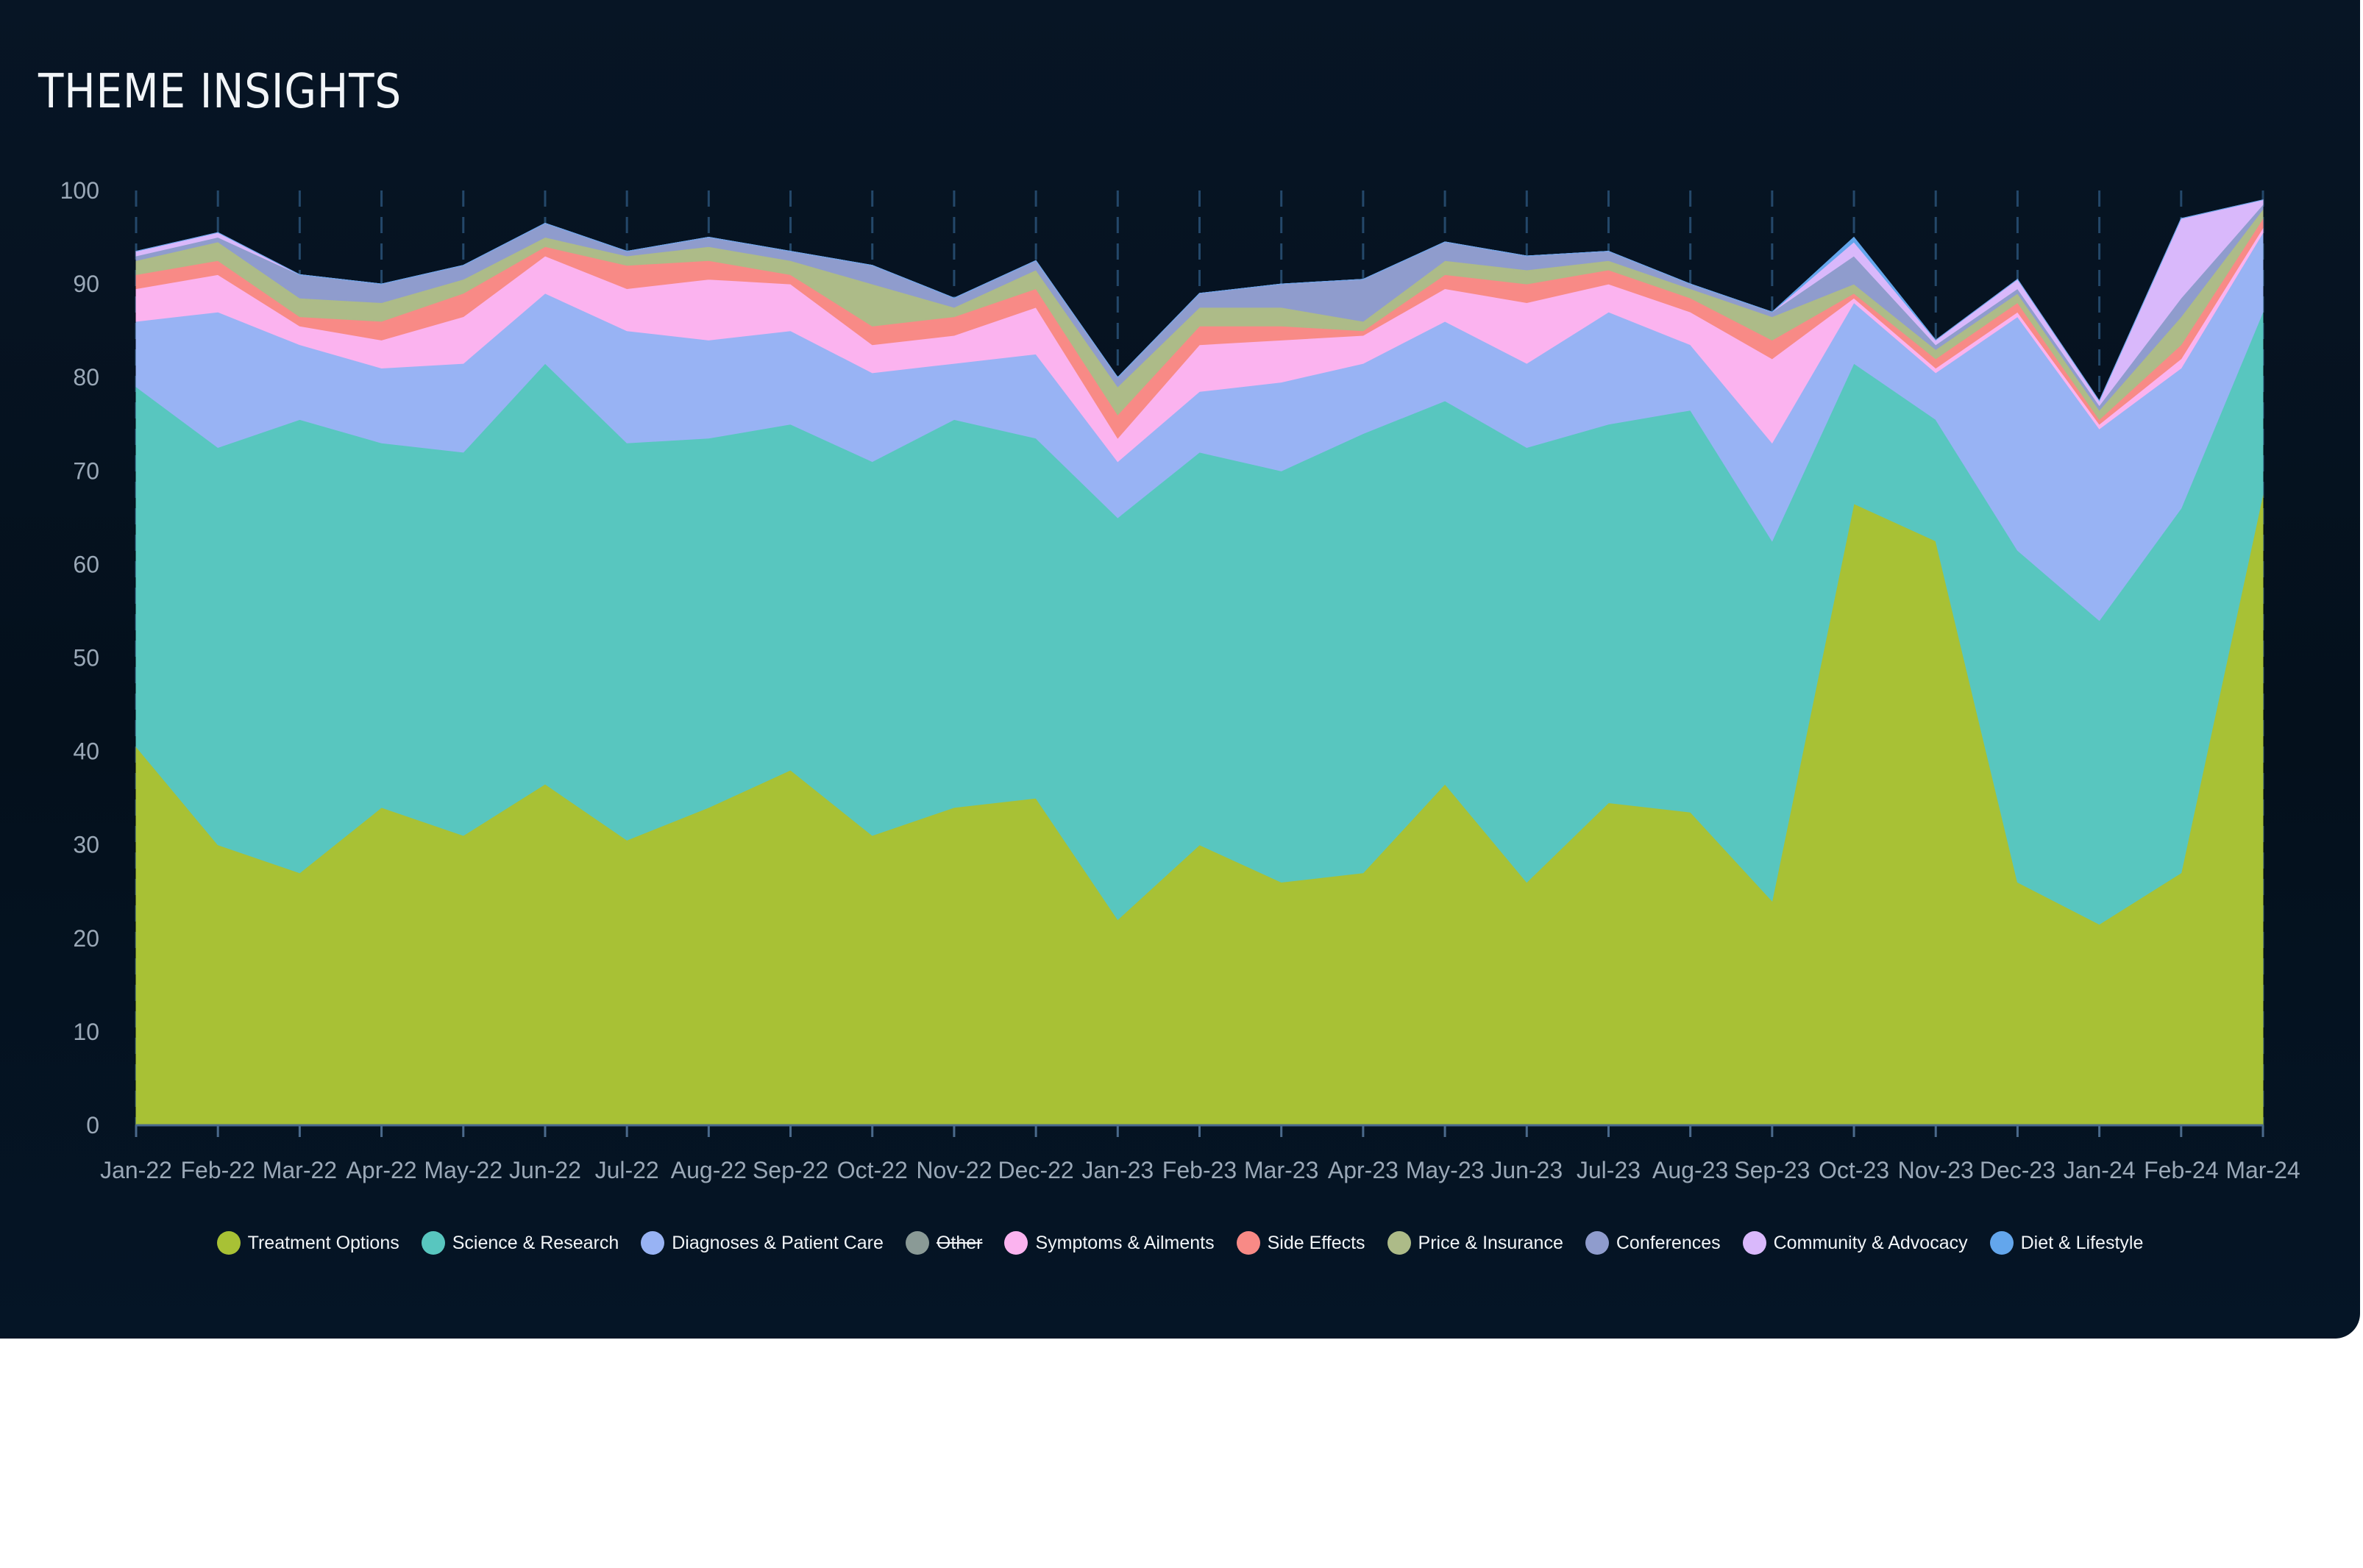  What do you see at coordinates (86, 938) in the screenshot?
I see `y-tick-label: 20` at bounding box center [86, 938].